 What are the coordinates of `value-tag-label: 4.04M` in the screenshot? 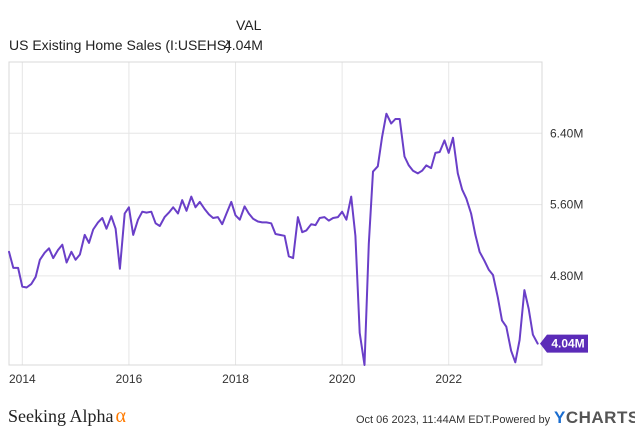 It's located at (567, 344).